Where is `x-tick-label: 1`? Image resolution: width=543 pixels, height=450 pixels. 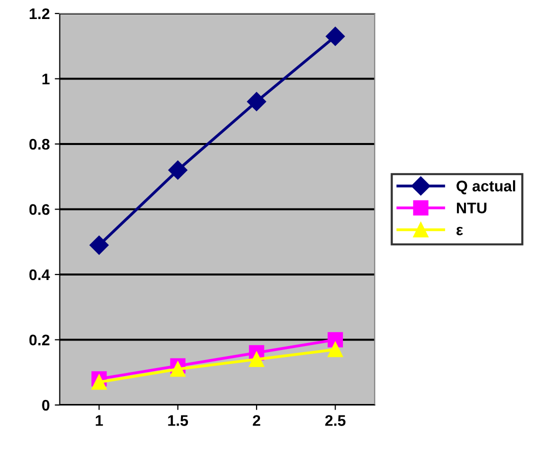
x-tick-label: 1 is located at coordinates (99, 420).